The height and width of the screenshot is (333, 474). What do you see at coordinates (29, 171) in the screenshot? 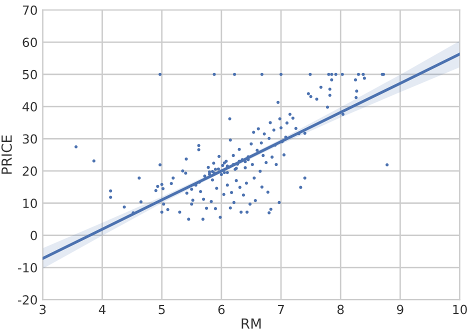
I see `y-tick-label: 20` at bounding box center [29, 171].